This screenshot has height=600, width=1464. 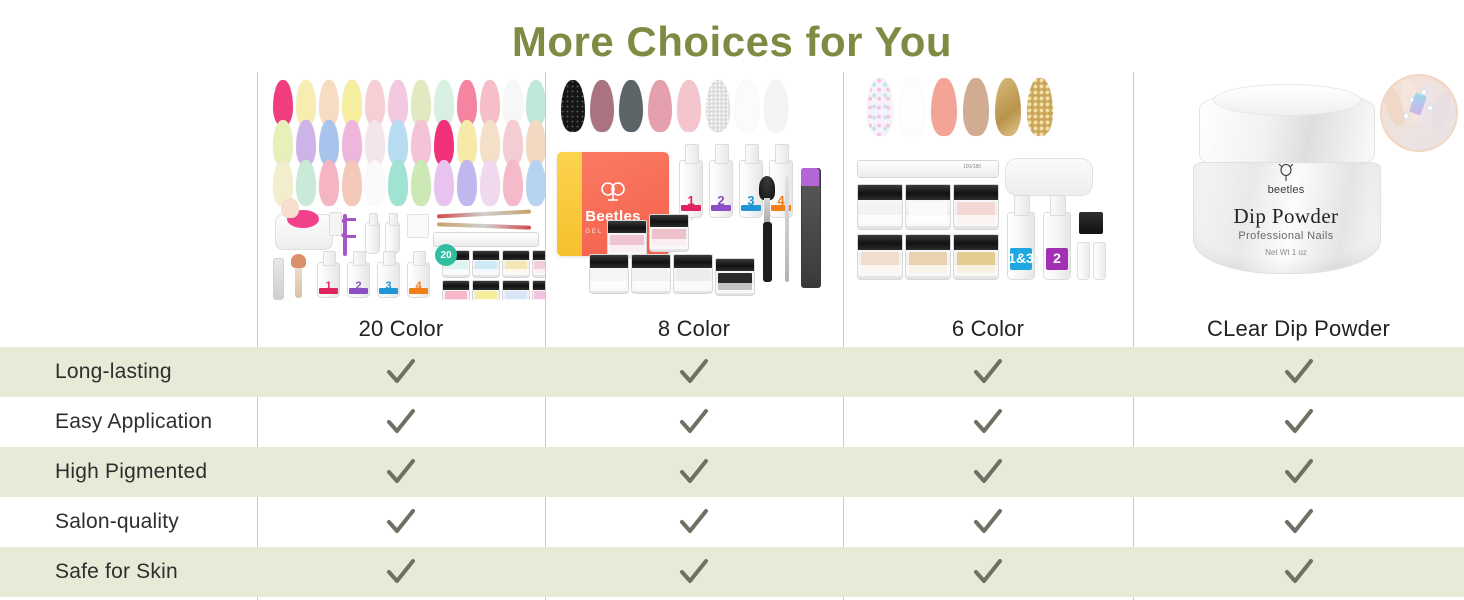 What do you see at coordinates (988, 328) in the screenshot?
I see `column-label-6-color: 6 Color` at bounding box center [988, 328].